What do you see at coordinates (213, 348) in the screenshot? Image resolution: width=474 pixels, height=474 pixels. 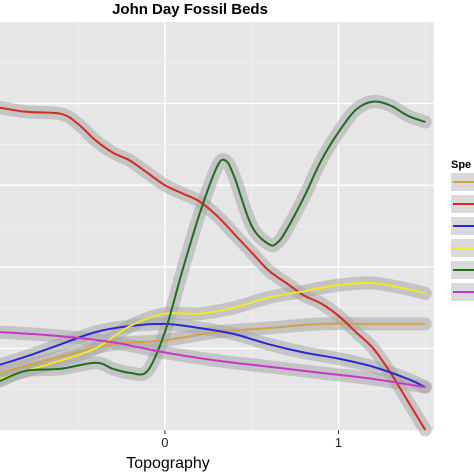 I see `series-0-line` at bounding box center [213, 348].